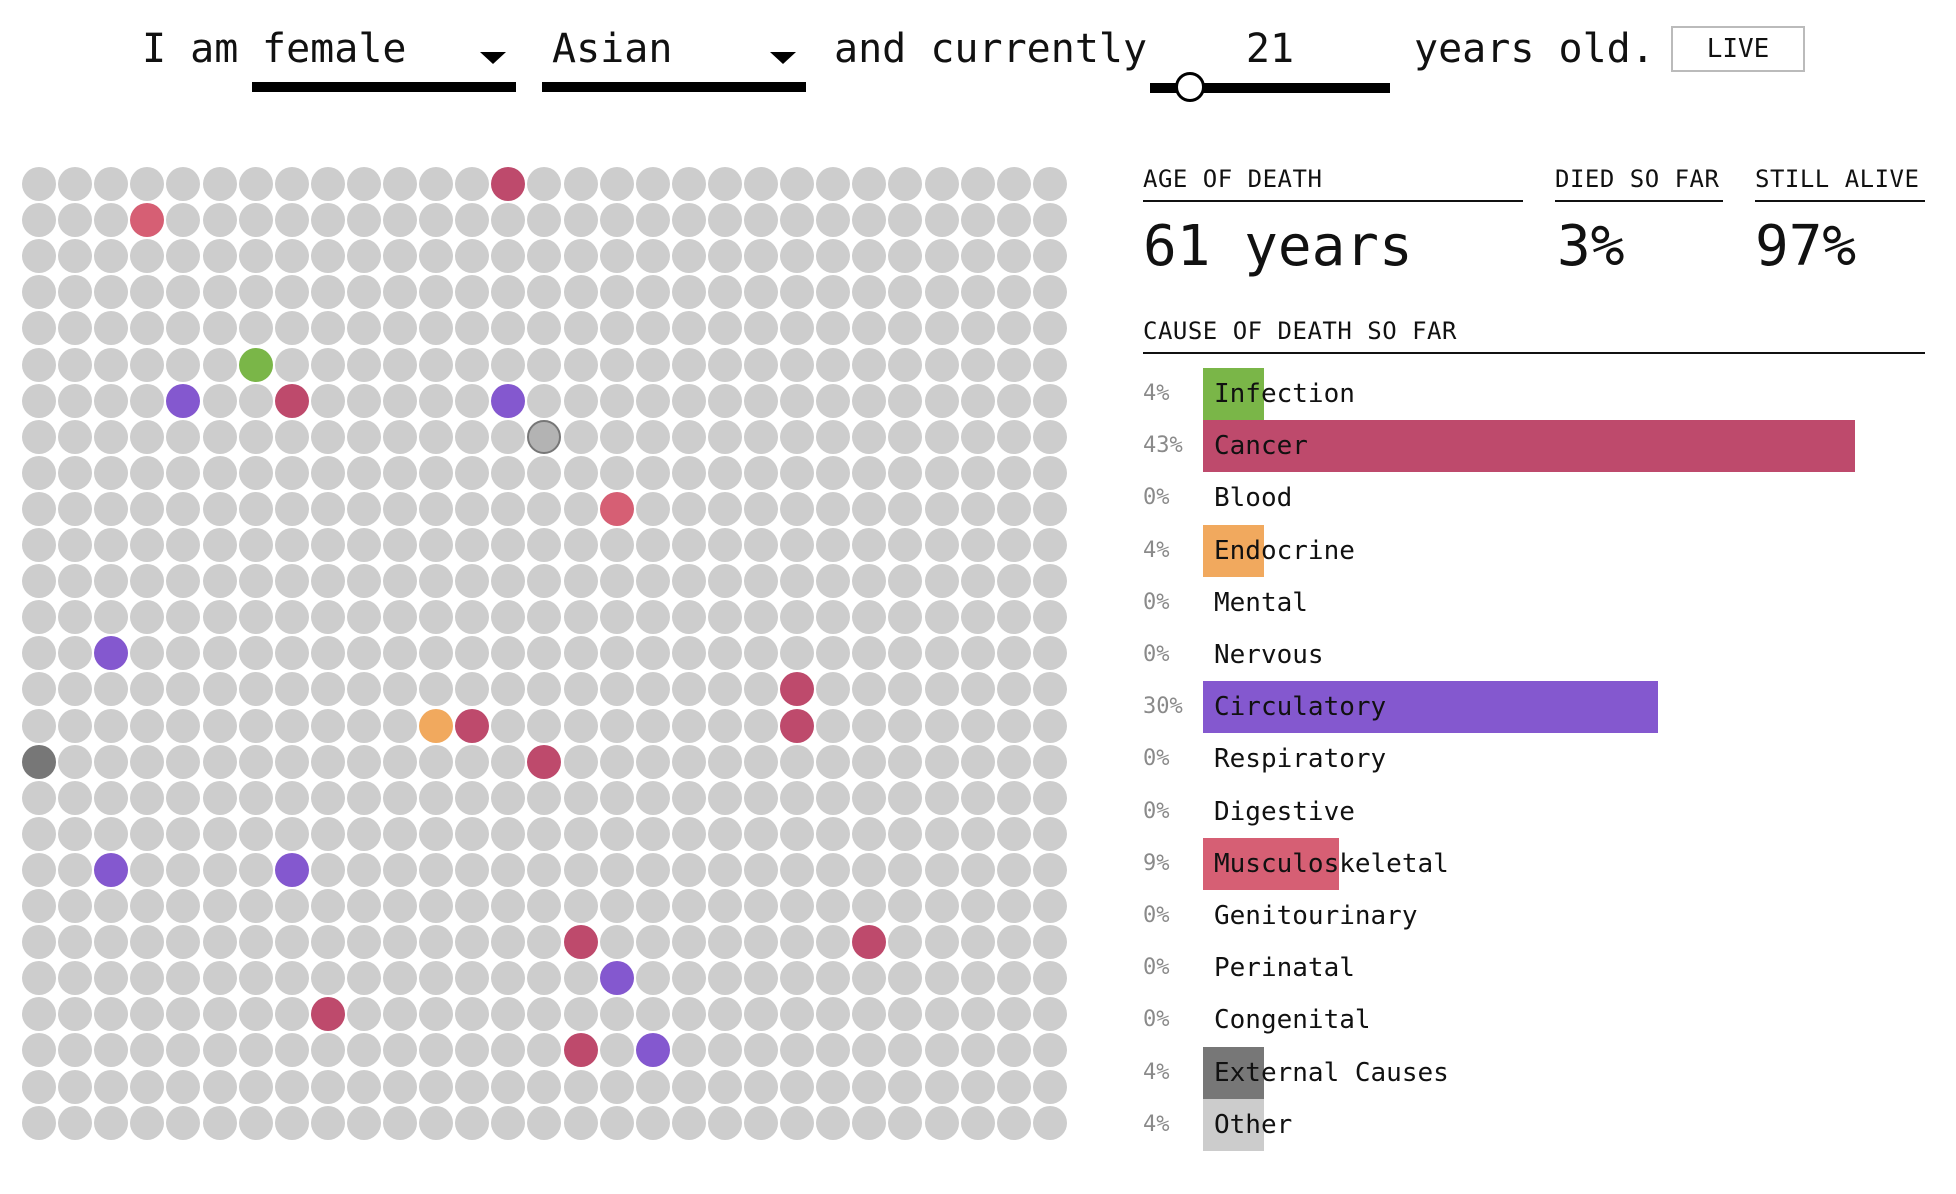  Describe the element at coordinates (1538, 1020) in the screenshot. I see `cause-row: 0% Congenital` at that location.